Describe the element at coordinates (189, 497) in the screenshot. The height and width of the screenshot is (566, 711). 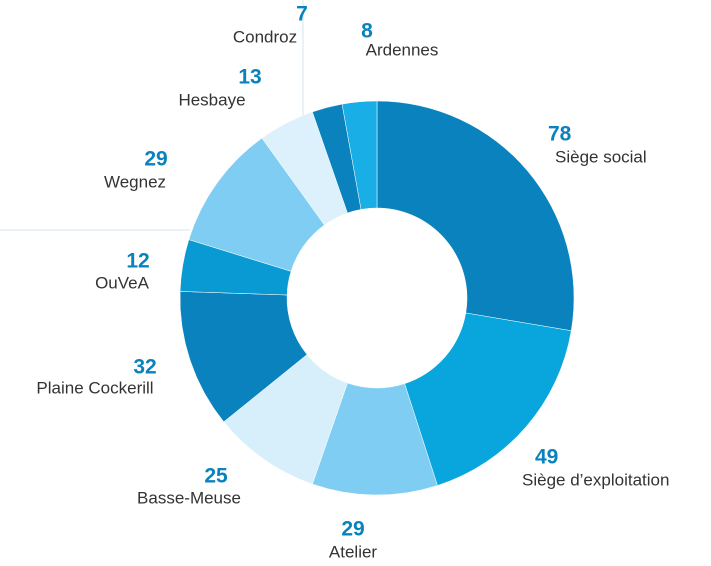
I see `category-label: Basse-Meuse` at that location.